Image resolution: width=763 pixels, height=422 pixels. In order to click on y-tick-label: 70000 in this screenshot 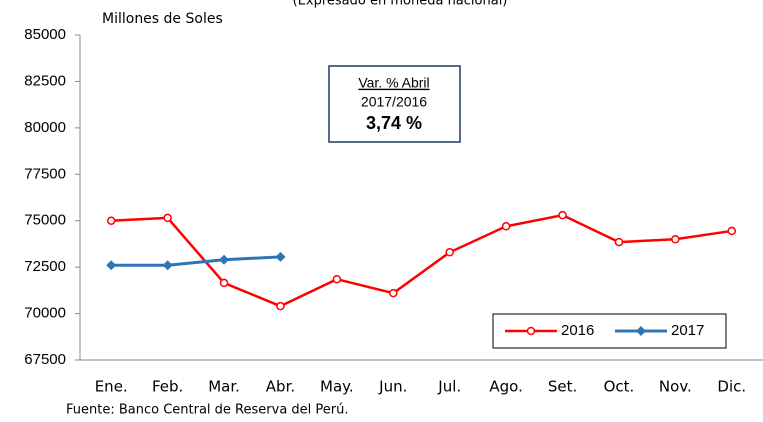, I will do `click(45, 313)`.